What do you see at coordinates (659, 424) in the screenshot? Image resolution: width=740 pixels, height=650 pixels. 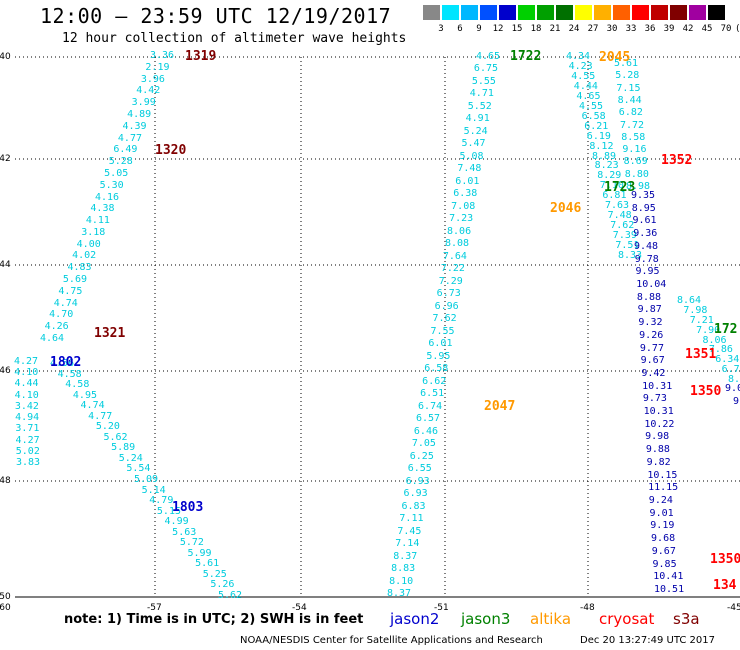 I see `wave-height-value: 10.22` at bounding box center [659, 424].